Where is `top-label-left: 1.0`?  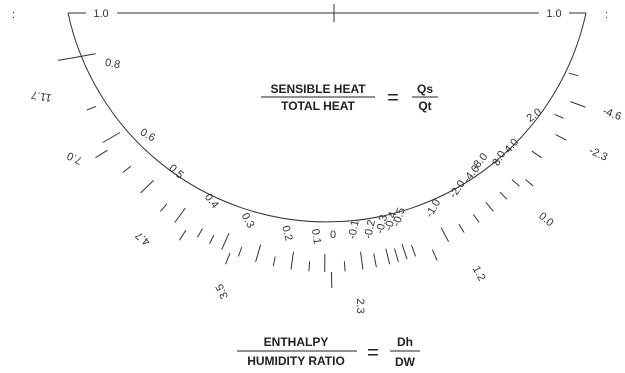
top-label-left: 1.0 is located at coordinates (100, 14).